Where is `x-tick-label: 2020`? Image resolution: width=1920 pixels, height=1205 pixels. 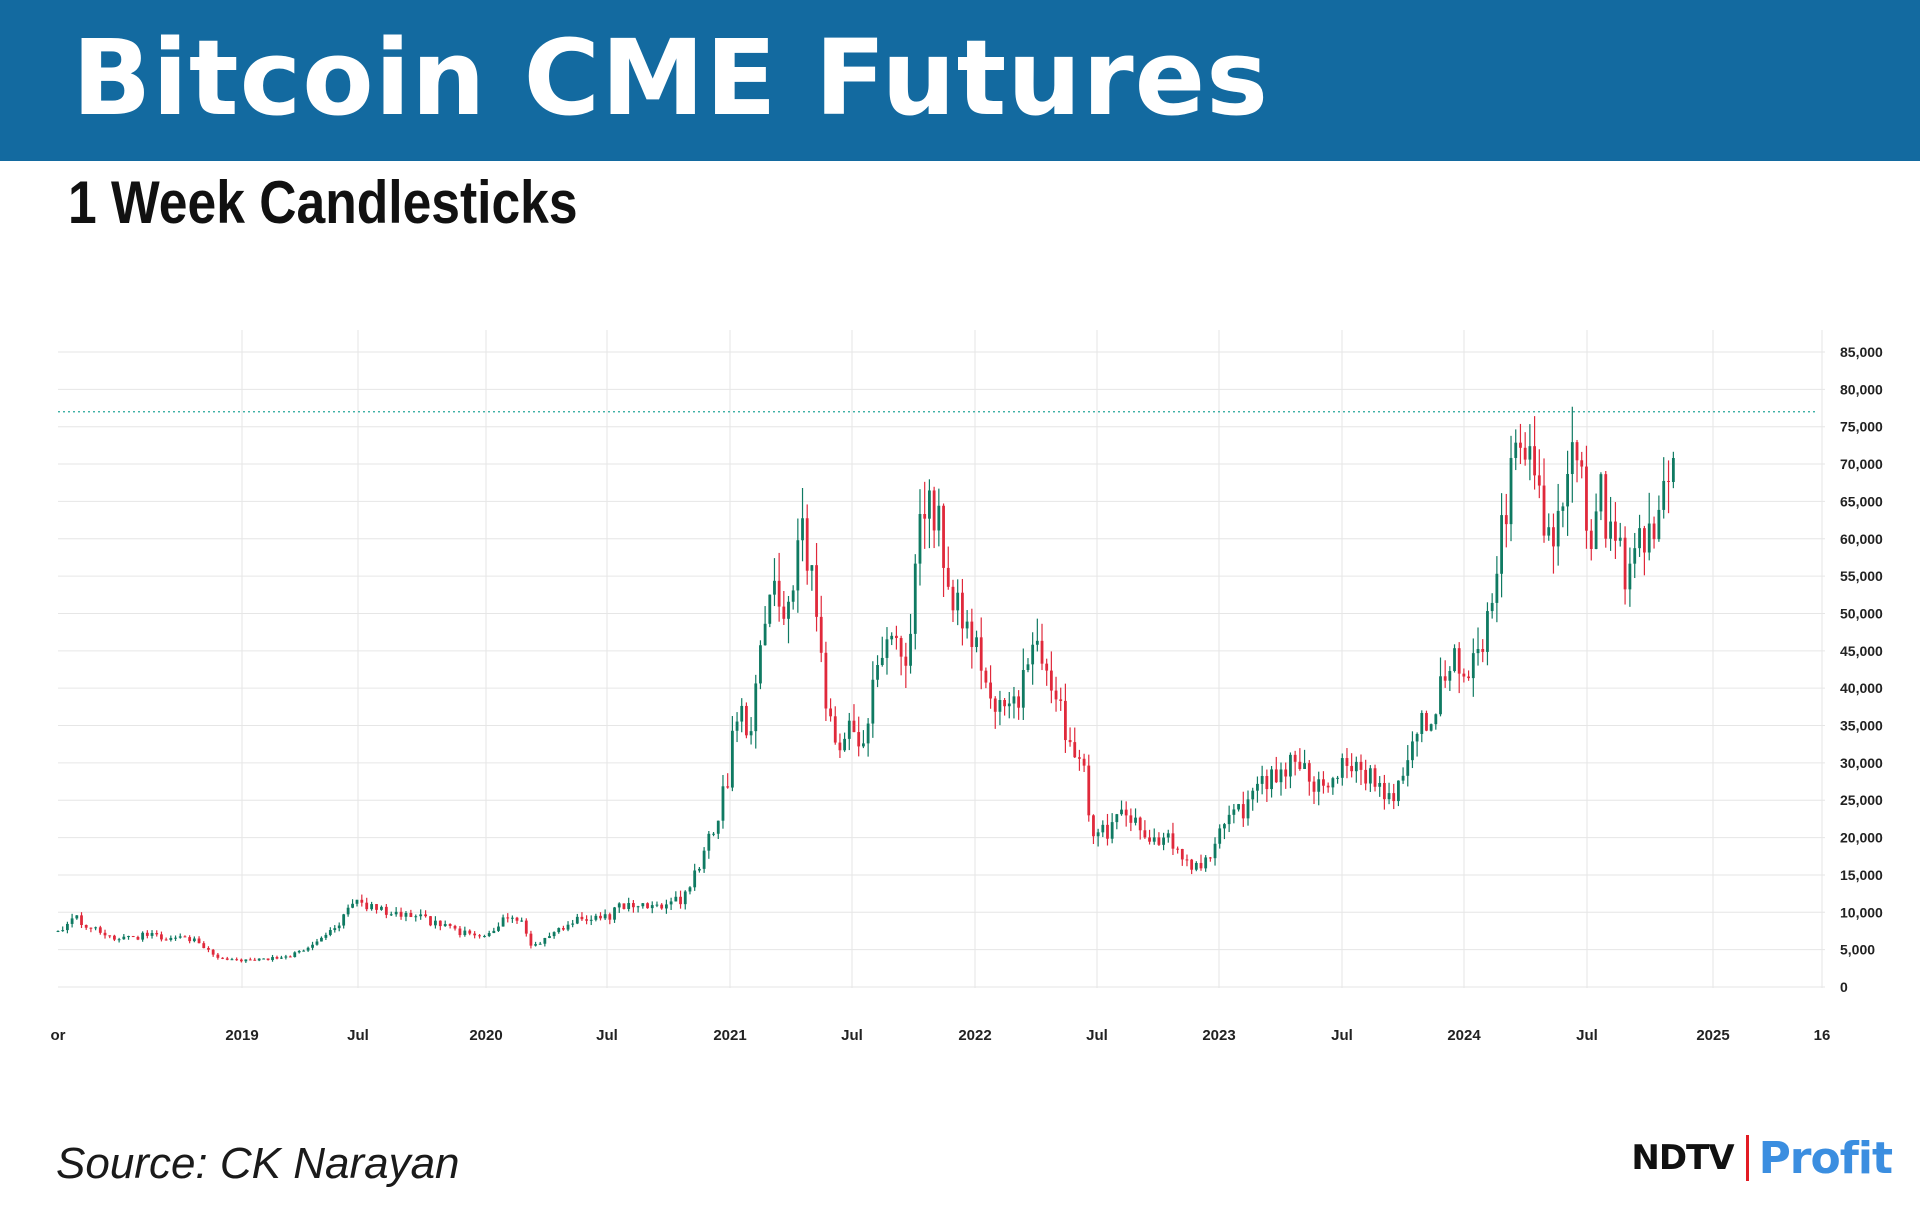 x-tick-label: 2020 is located at coordinates (485, 1035).